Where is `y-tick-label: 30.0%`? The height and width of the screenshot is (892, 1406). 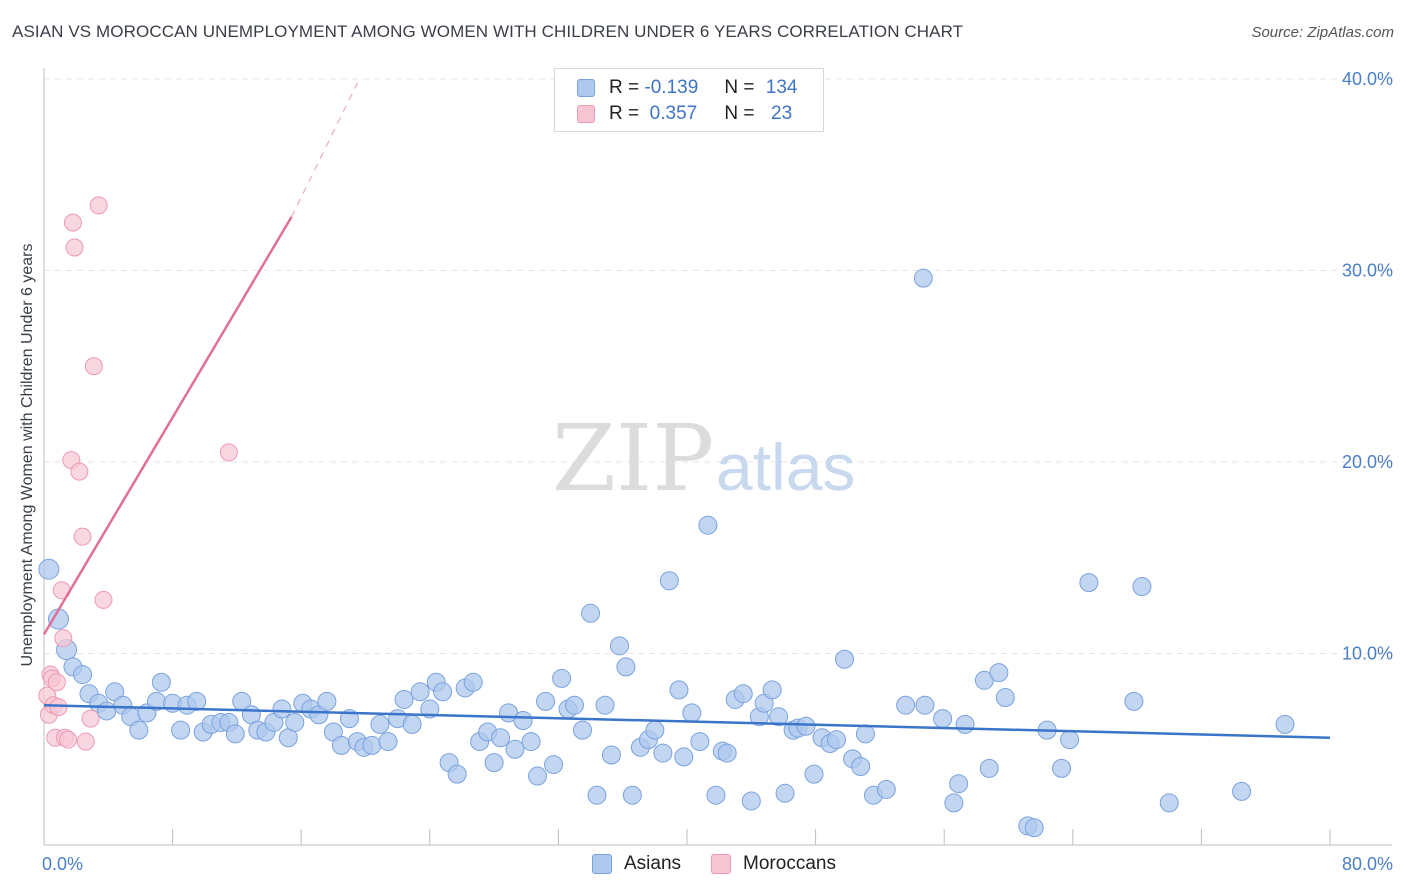
y-tick-label: 30.0% is located at coordinates (1367, 271).